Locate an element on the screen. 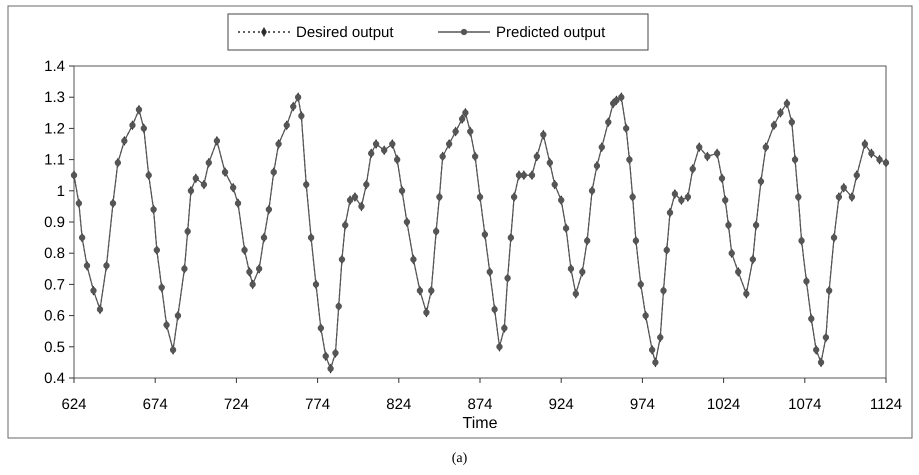  y-tick-label: 0.7 is located at coordinates (54, 285).